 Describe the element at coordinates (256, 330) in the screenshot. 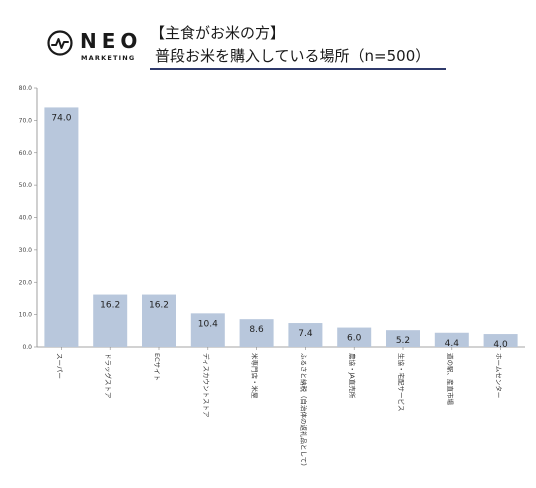

I see `data-label: 8.6` at that location.